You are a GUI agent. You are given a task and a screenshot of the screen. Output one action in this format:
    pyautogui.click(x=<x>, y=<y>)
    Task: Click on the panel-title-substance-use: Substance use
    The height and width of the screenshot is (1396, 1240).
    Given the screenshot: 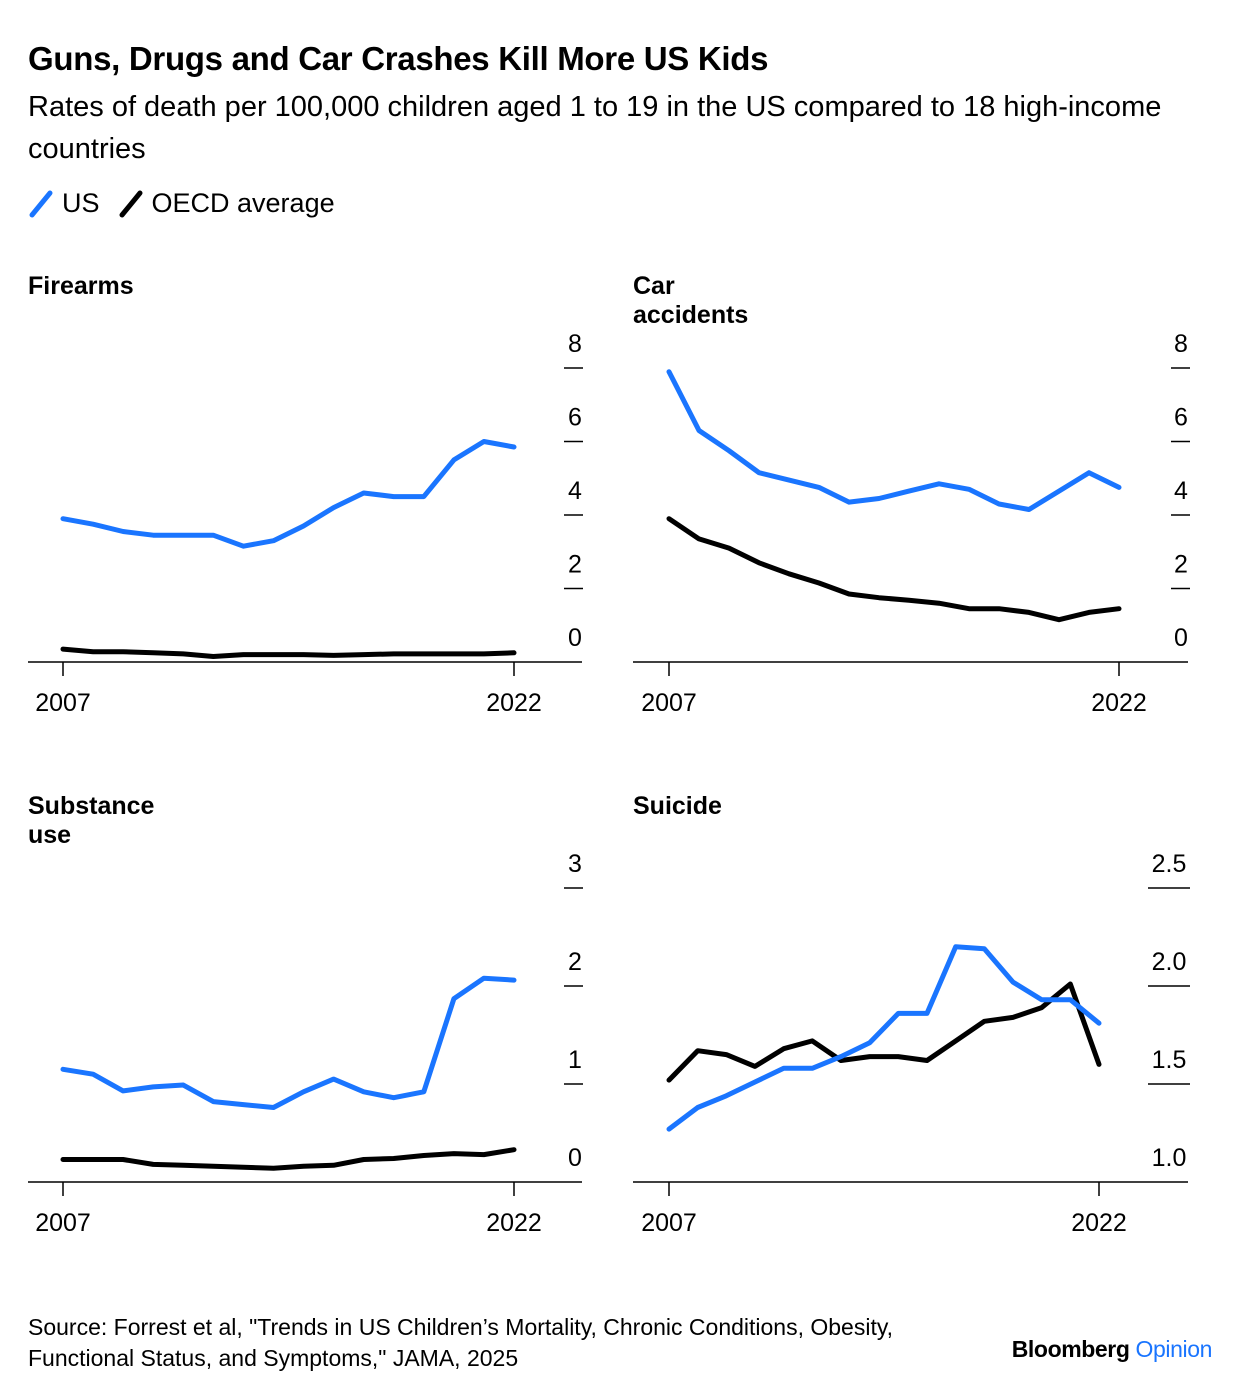 What is the action you would take?
    pyautogui.click(x=91, y=820)
    